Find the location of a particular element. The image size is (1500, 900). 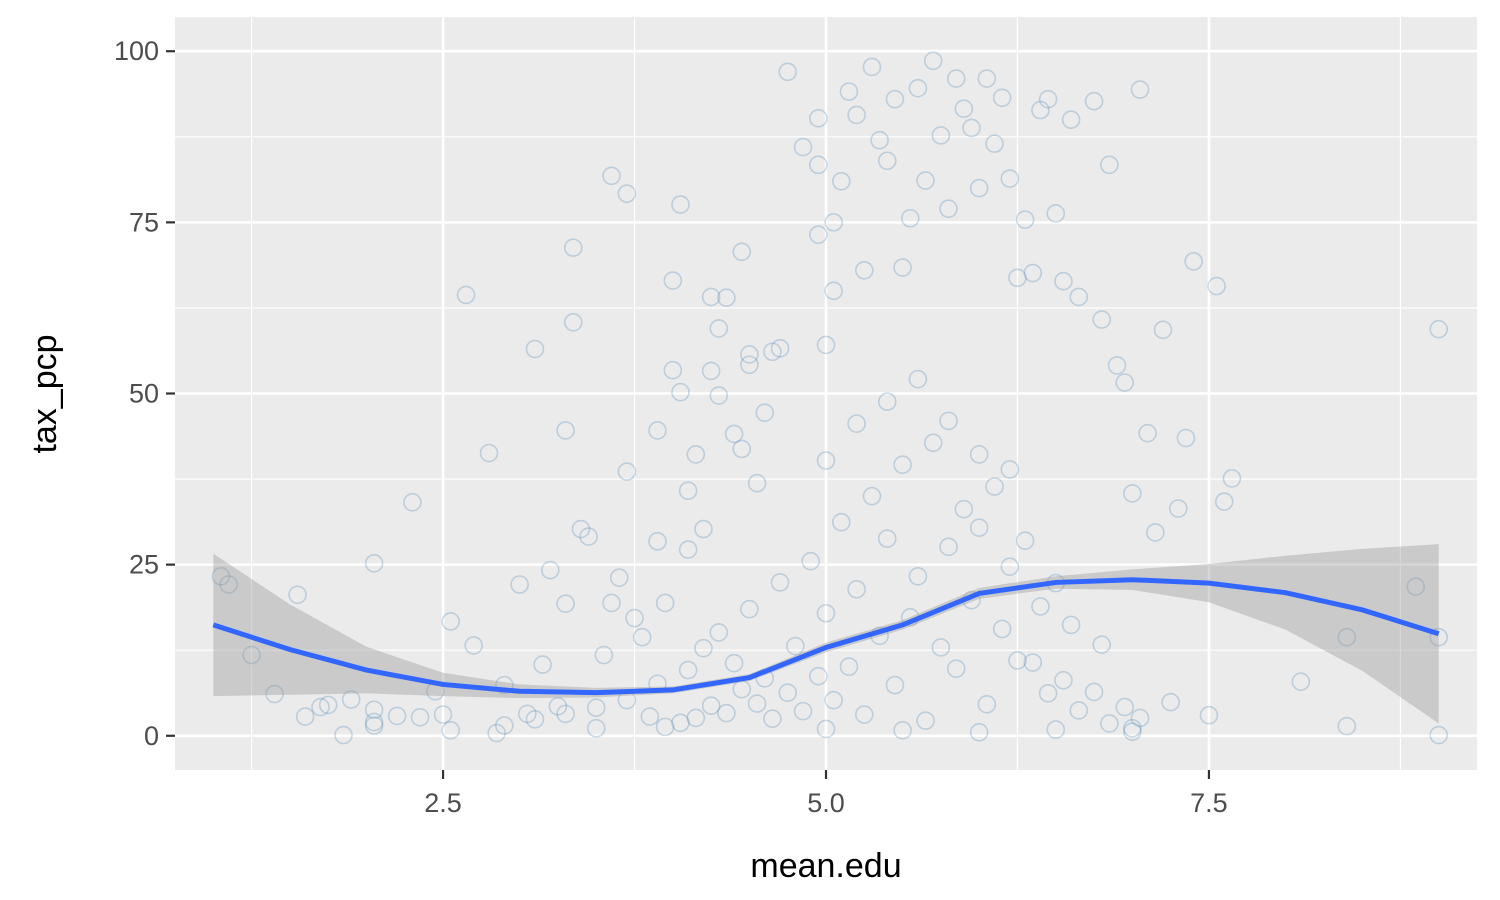

smooth-line is located at coordinates (826, 636).